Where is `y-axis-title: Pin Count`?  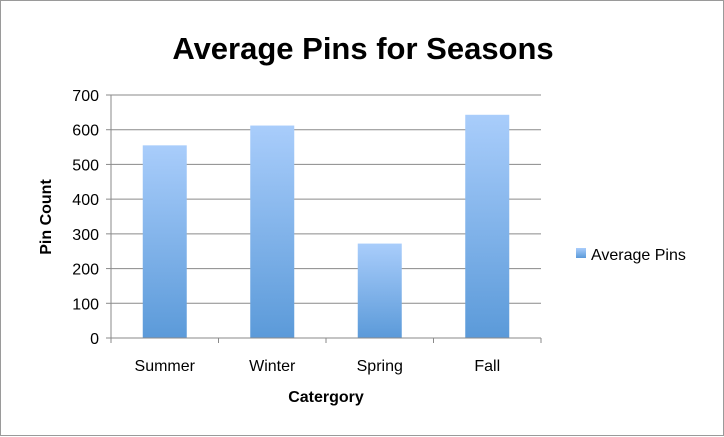 y-axis-title: Pin Count is located at coordinates (46, 217).